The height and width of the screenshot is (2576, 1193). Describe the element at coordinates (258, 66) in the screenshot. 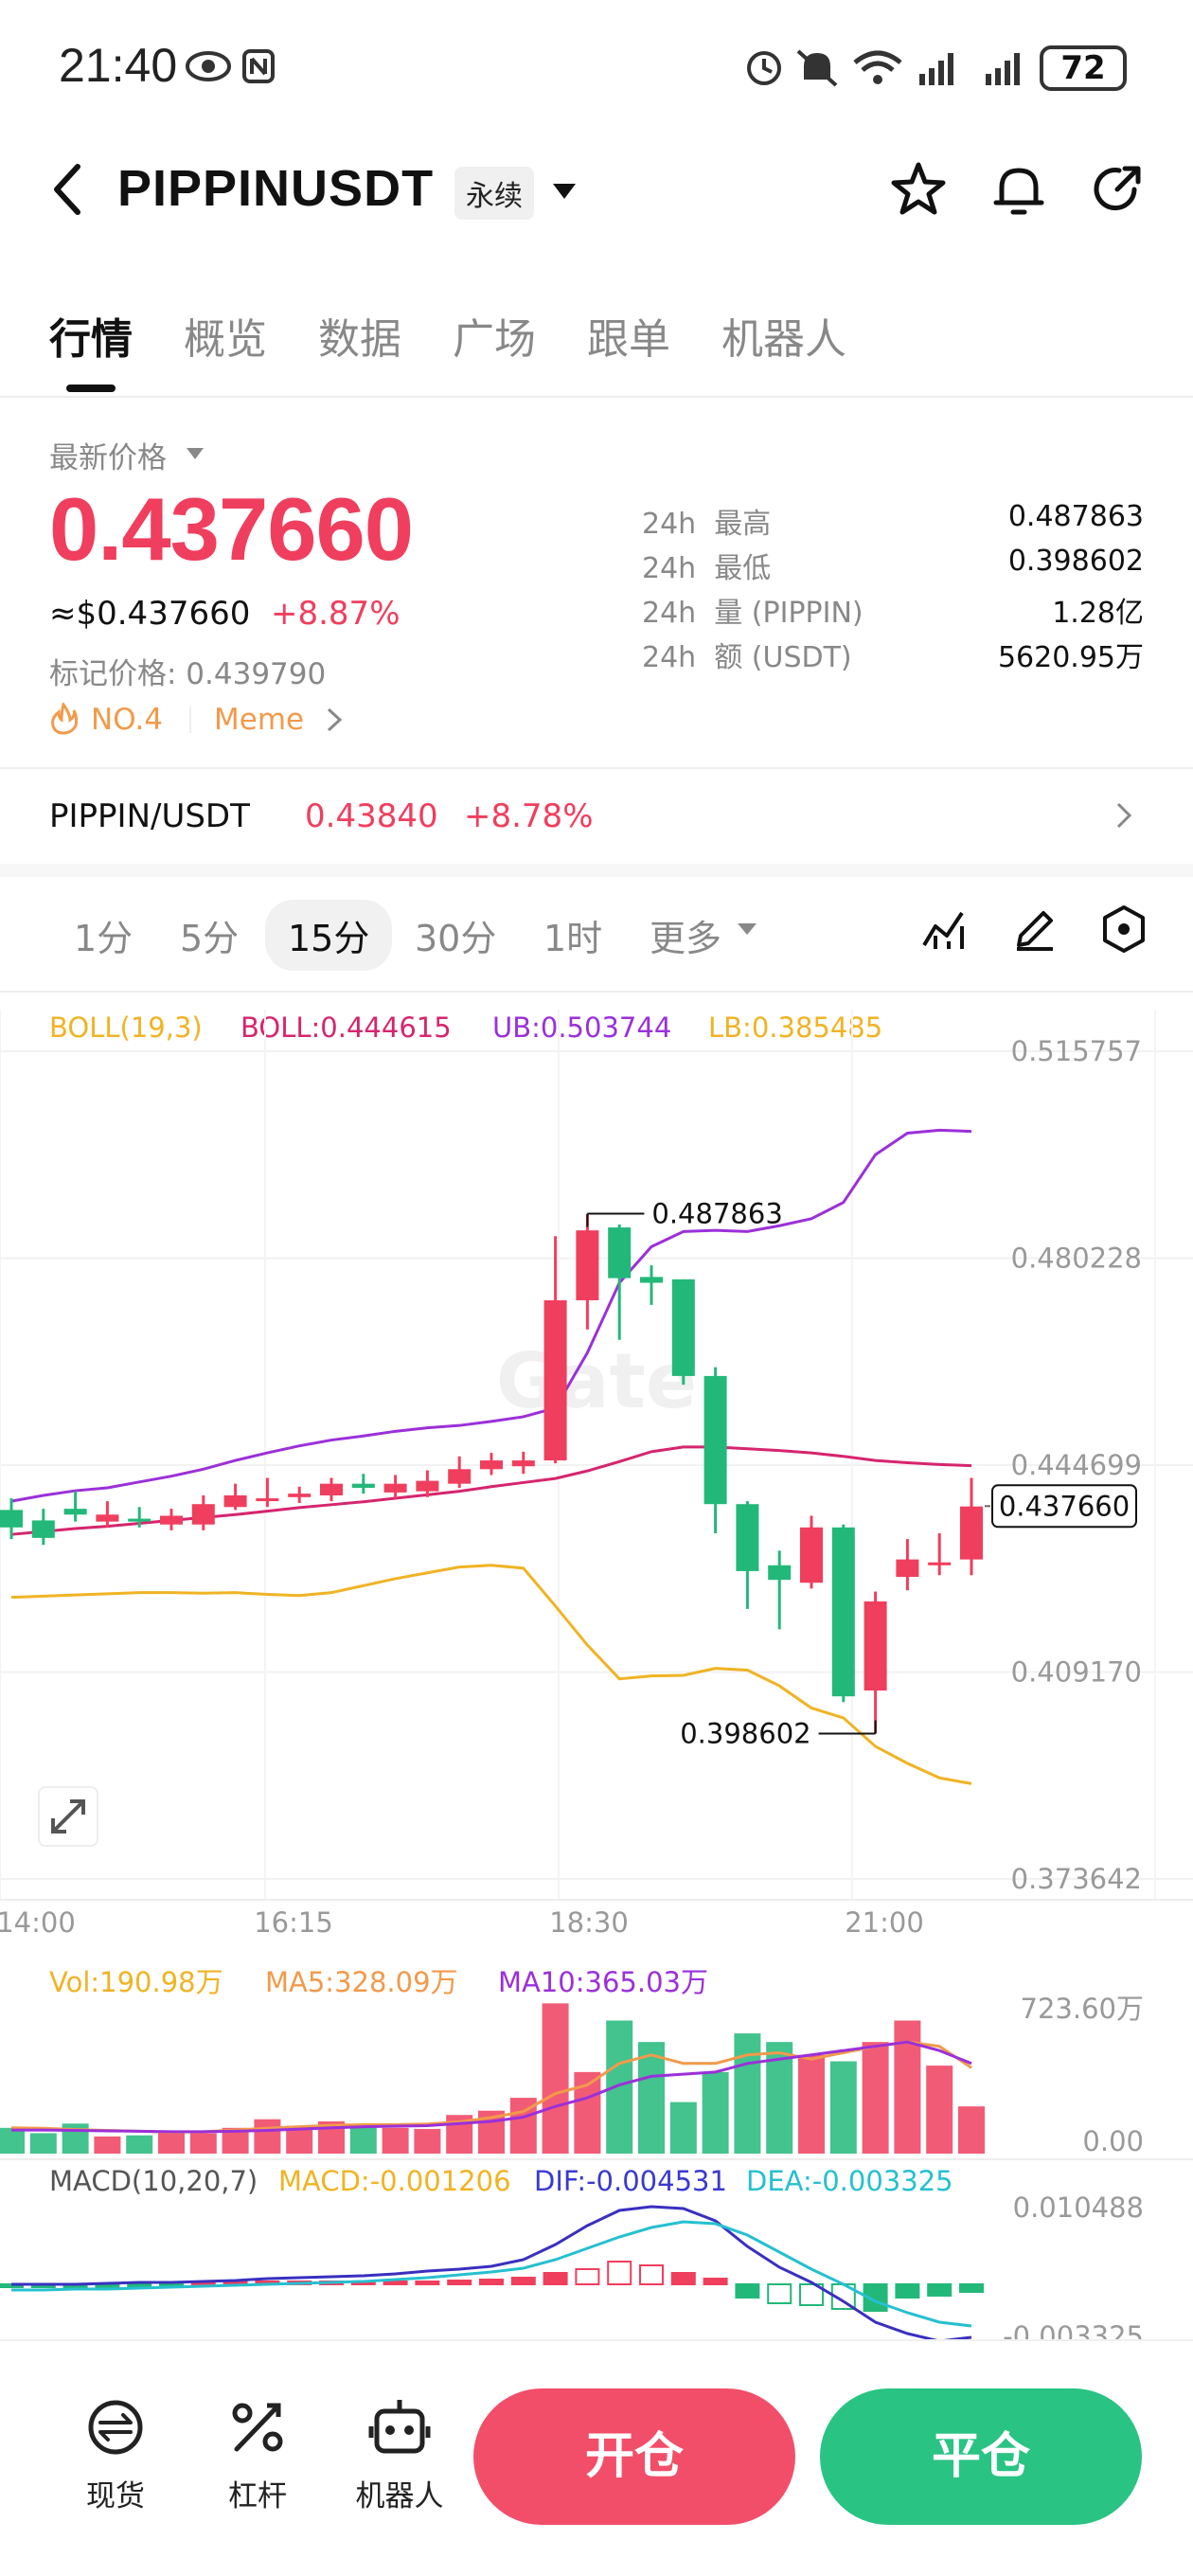

I see `nfc-icon` at that location.